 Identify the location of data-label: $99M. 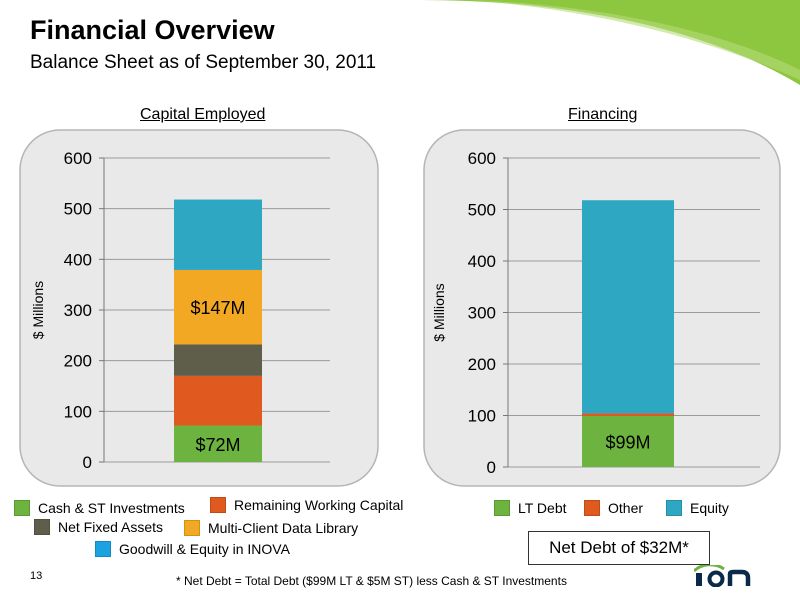
(627, 443).